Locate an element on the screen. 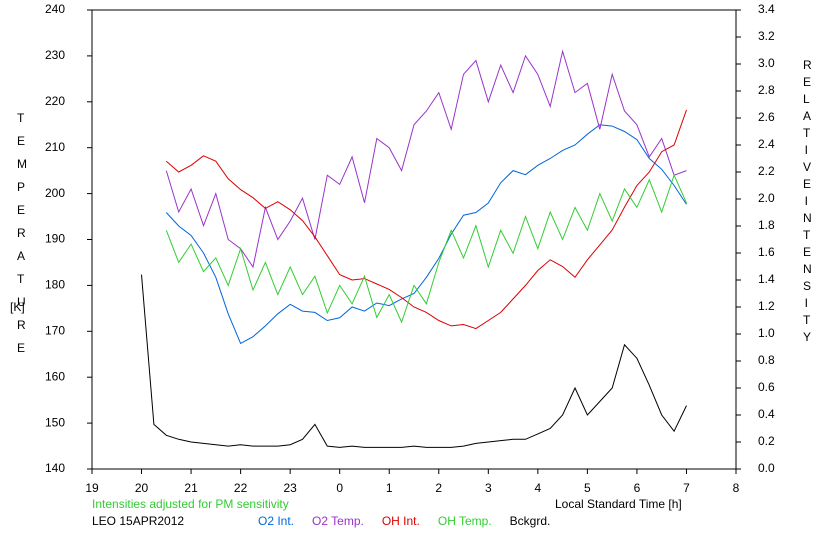 The image size is (828, 535). y-axis-label: TEMPERATURE is located at coordinates (22, 233).